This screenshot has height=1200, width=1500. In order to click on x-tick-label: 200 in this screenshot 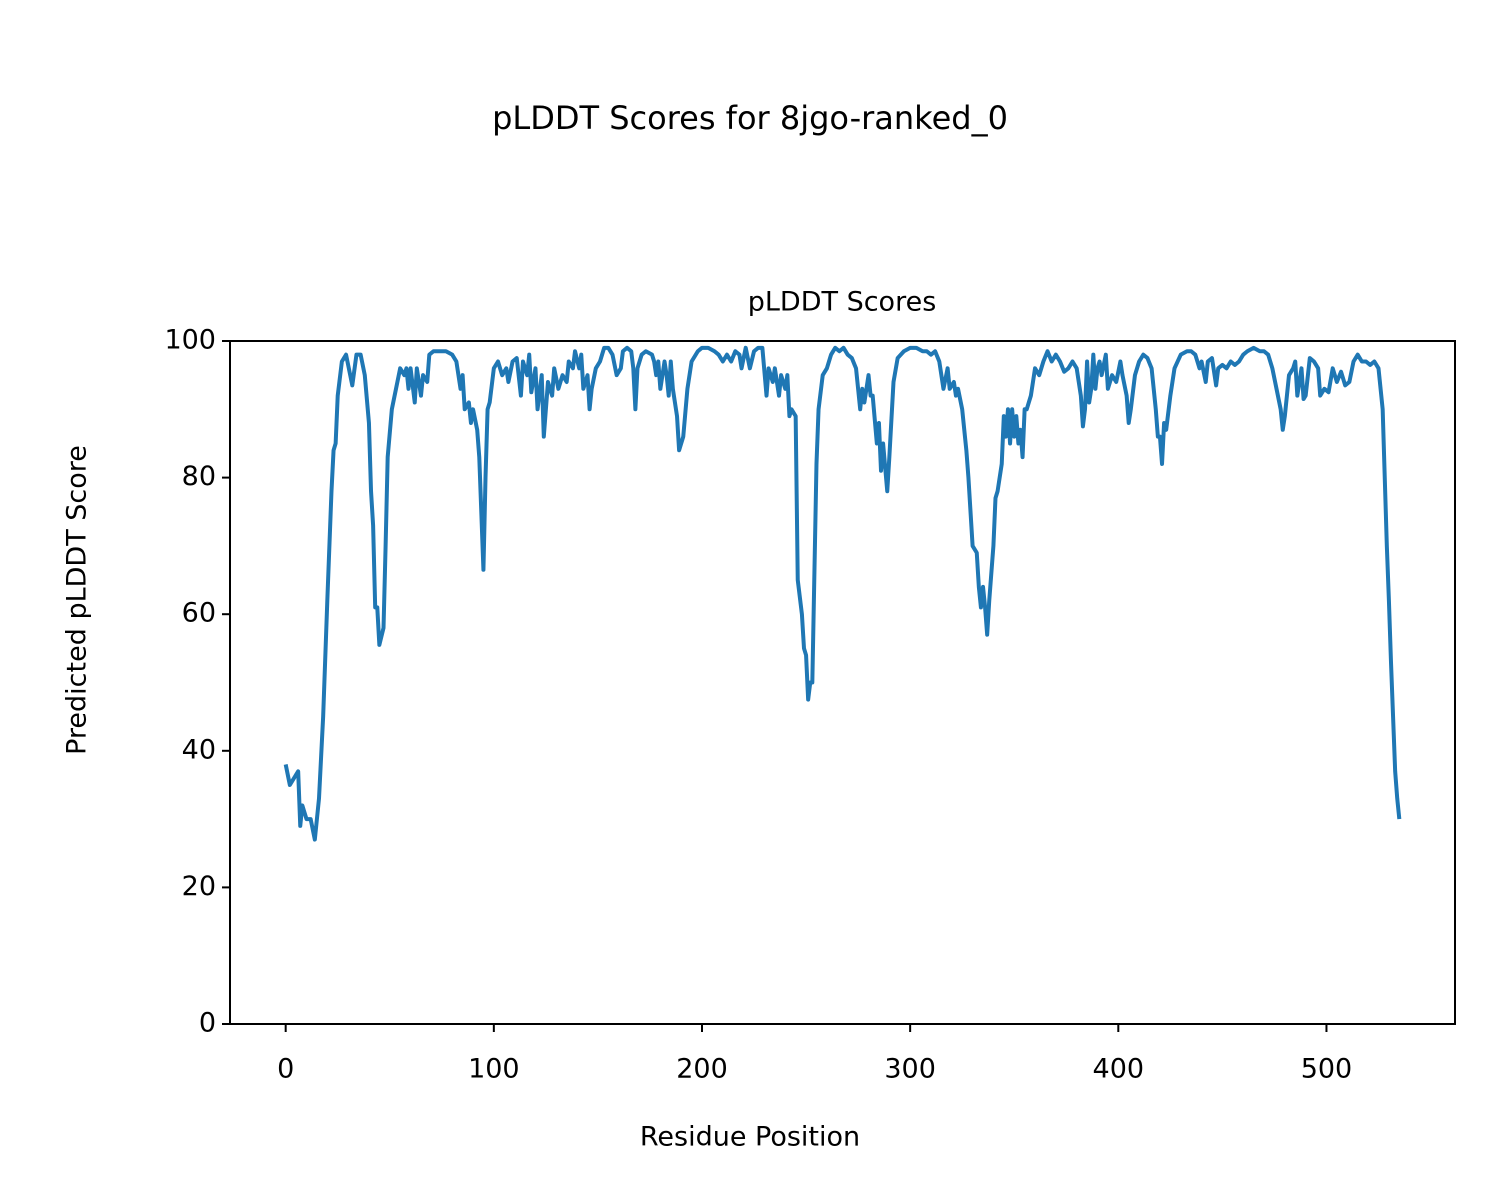, I will do `click(702, 1069)`.